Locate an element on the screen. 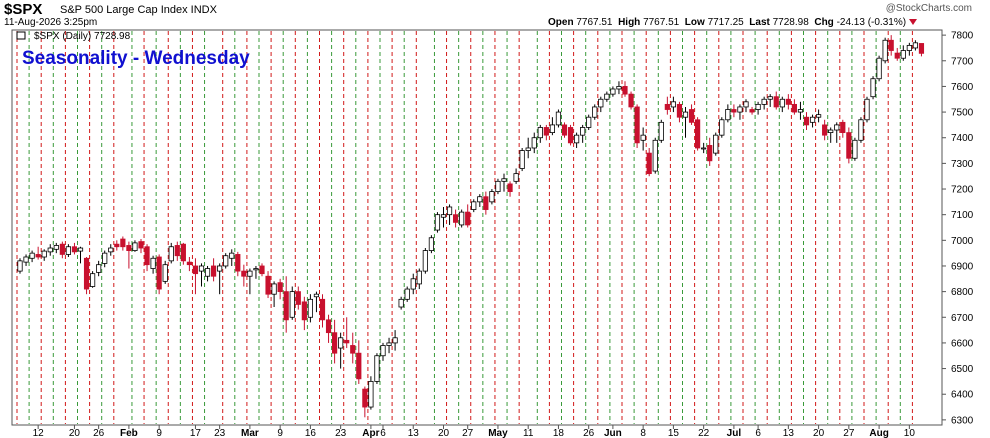 This screenshot has width=990, height=438. y-tick-label: 6600 is located at coordinates (962, 343).